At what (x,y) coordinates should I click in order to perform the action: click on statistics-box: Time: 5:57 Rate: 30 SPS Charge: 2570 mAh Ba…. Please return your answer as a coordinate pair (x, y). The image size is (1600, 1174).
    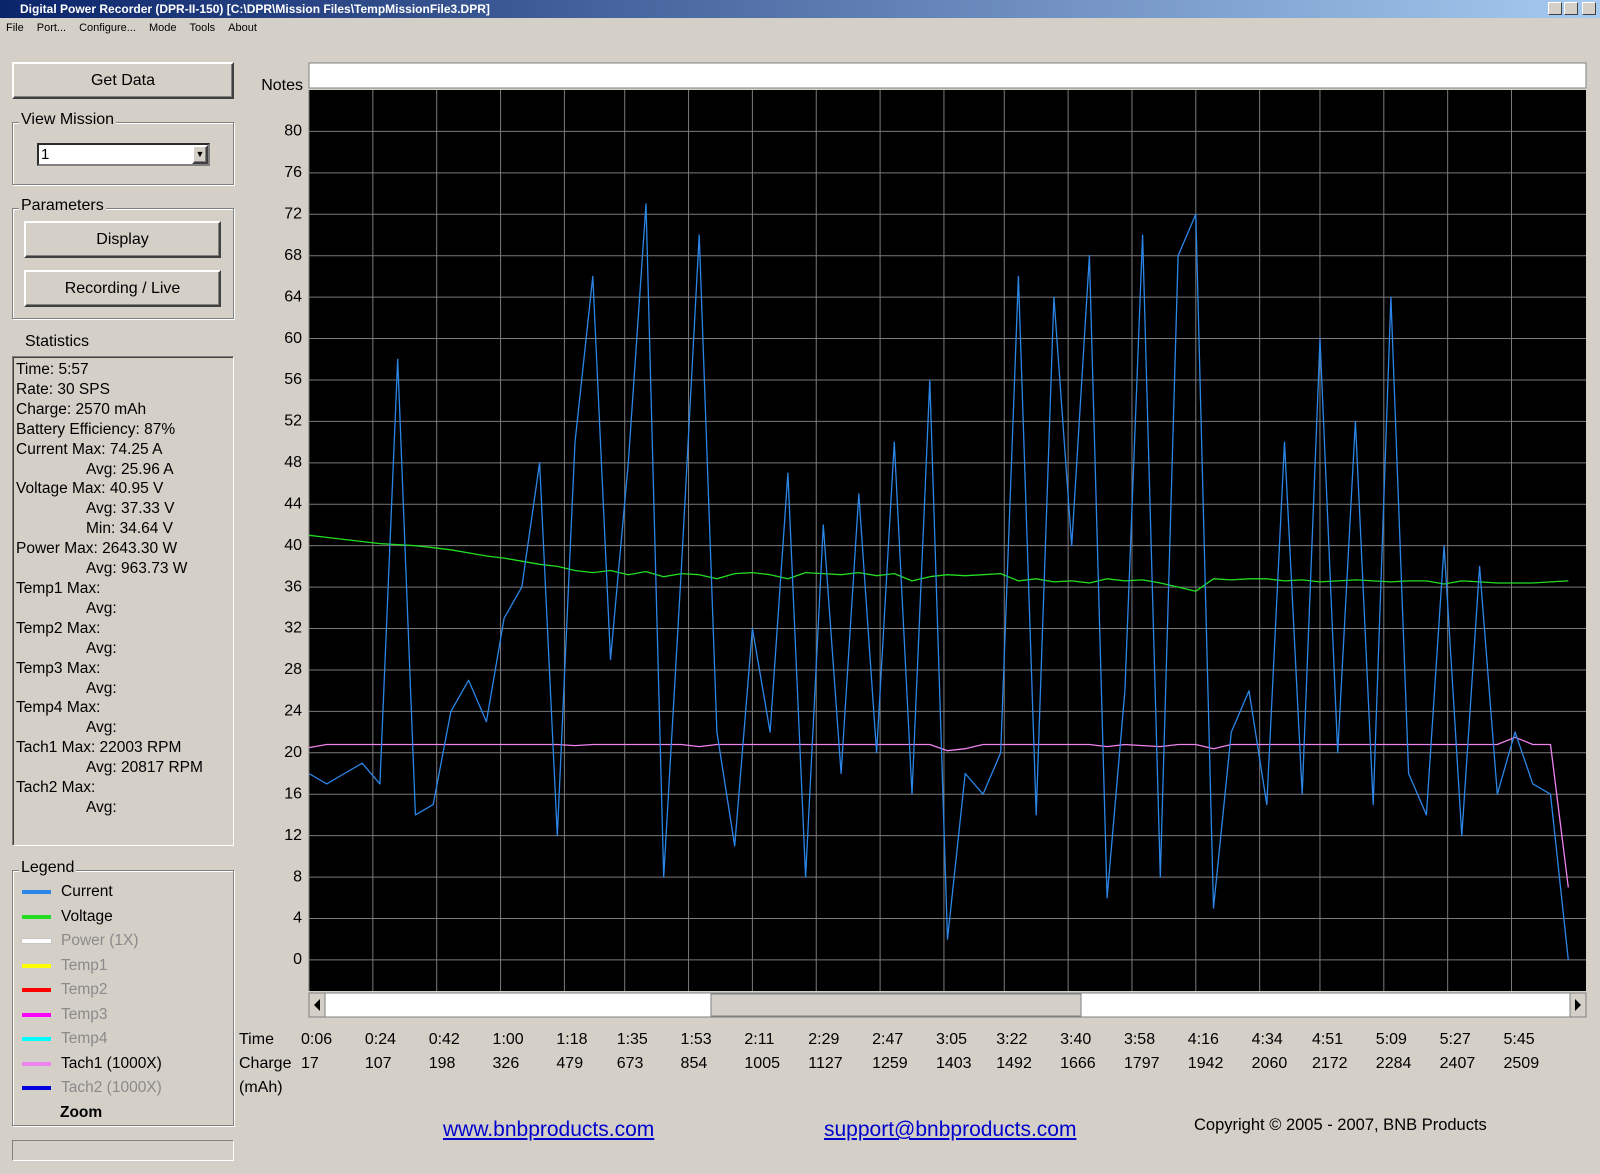
    Looking at the image, I should click on (123, 601).